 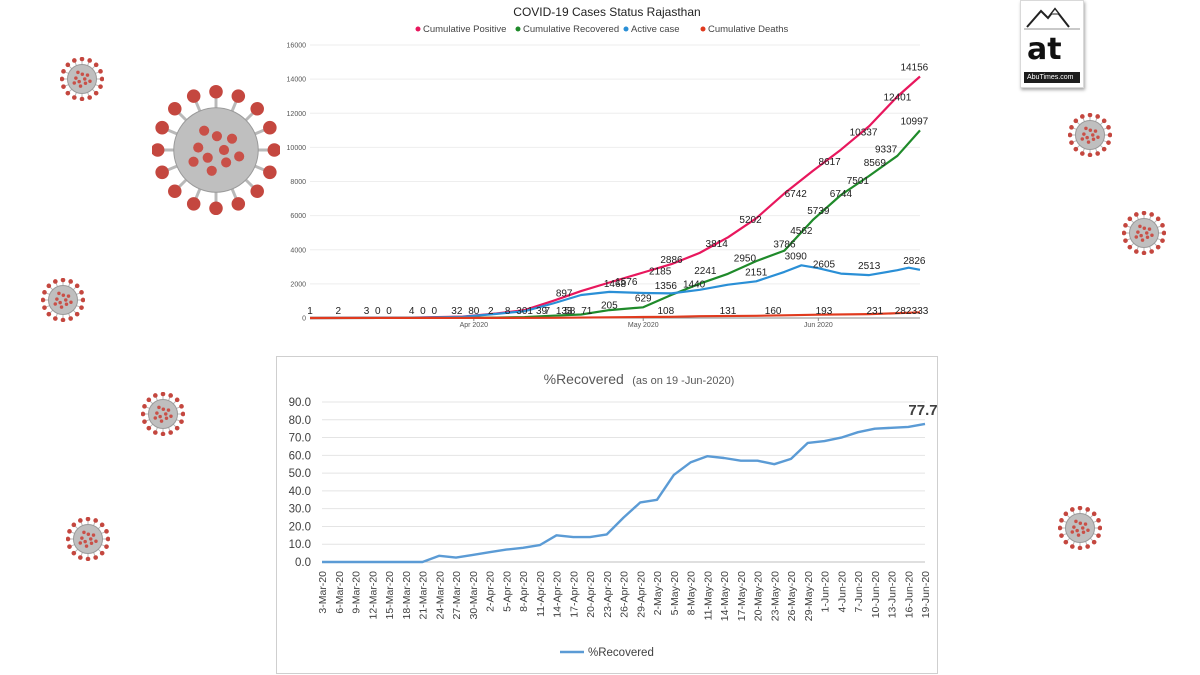 I want to click on data-label: 205, so click(x=609, y=306).